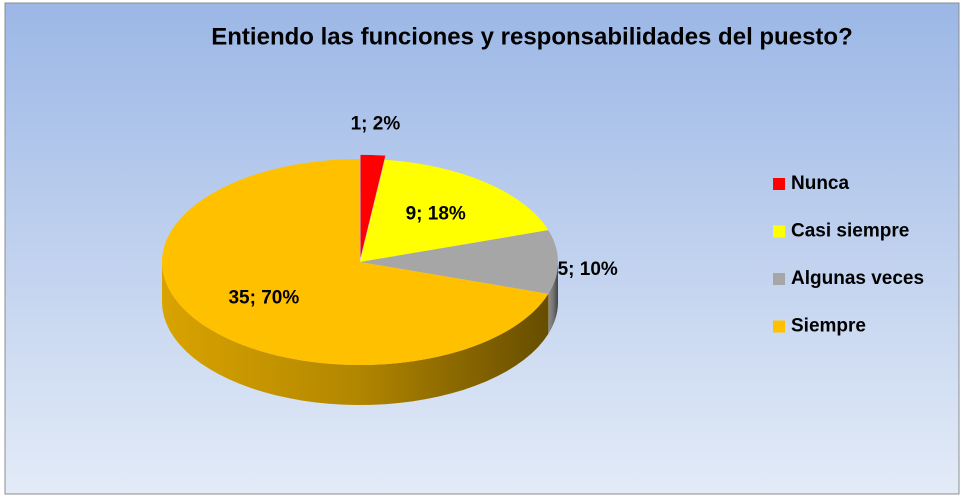 This screenshot has height=503, width=964. What do you see at coordinates (263, 297) in the screenshot?
I see `data-label: 35; 70%` at bounding box center [263, 297].